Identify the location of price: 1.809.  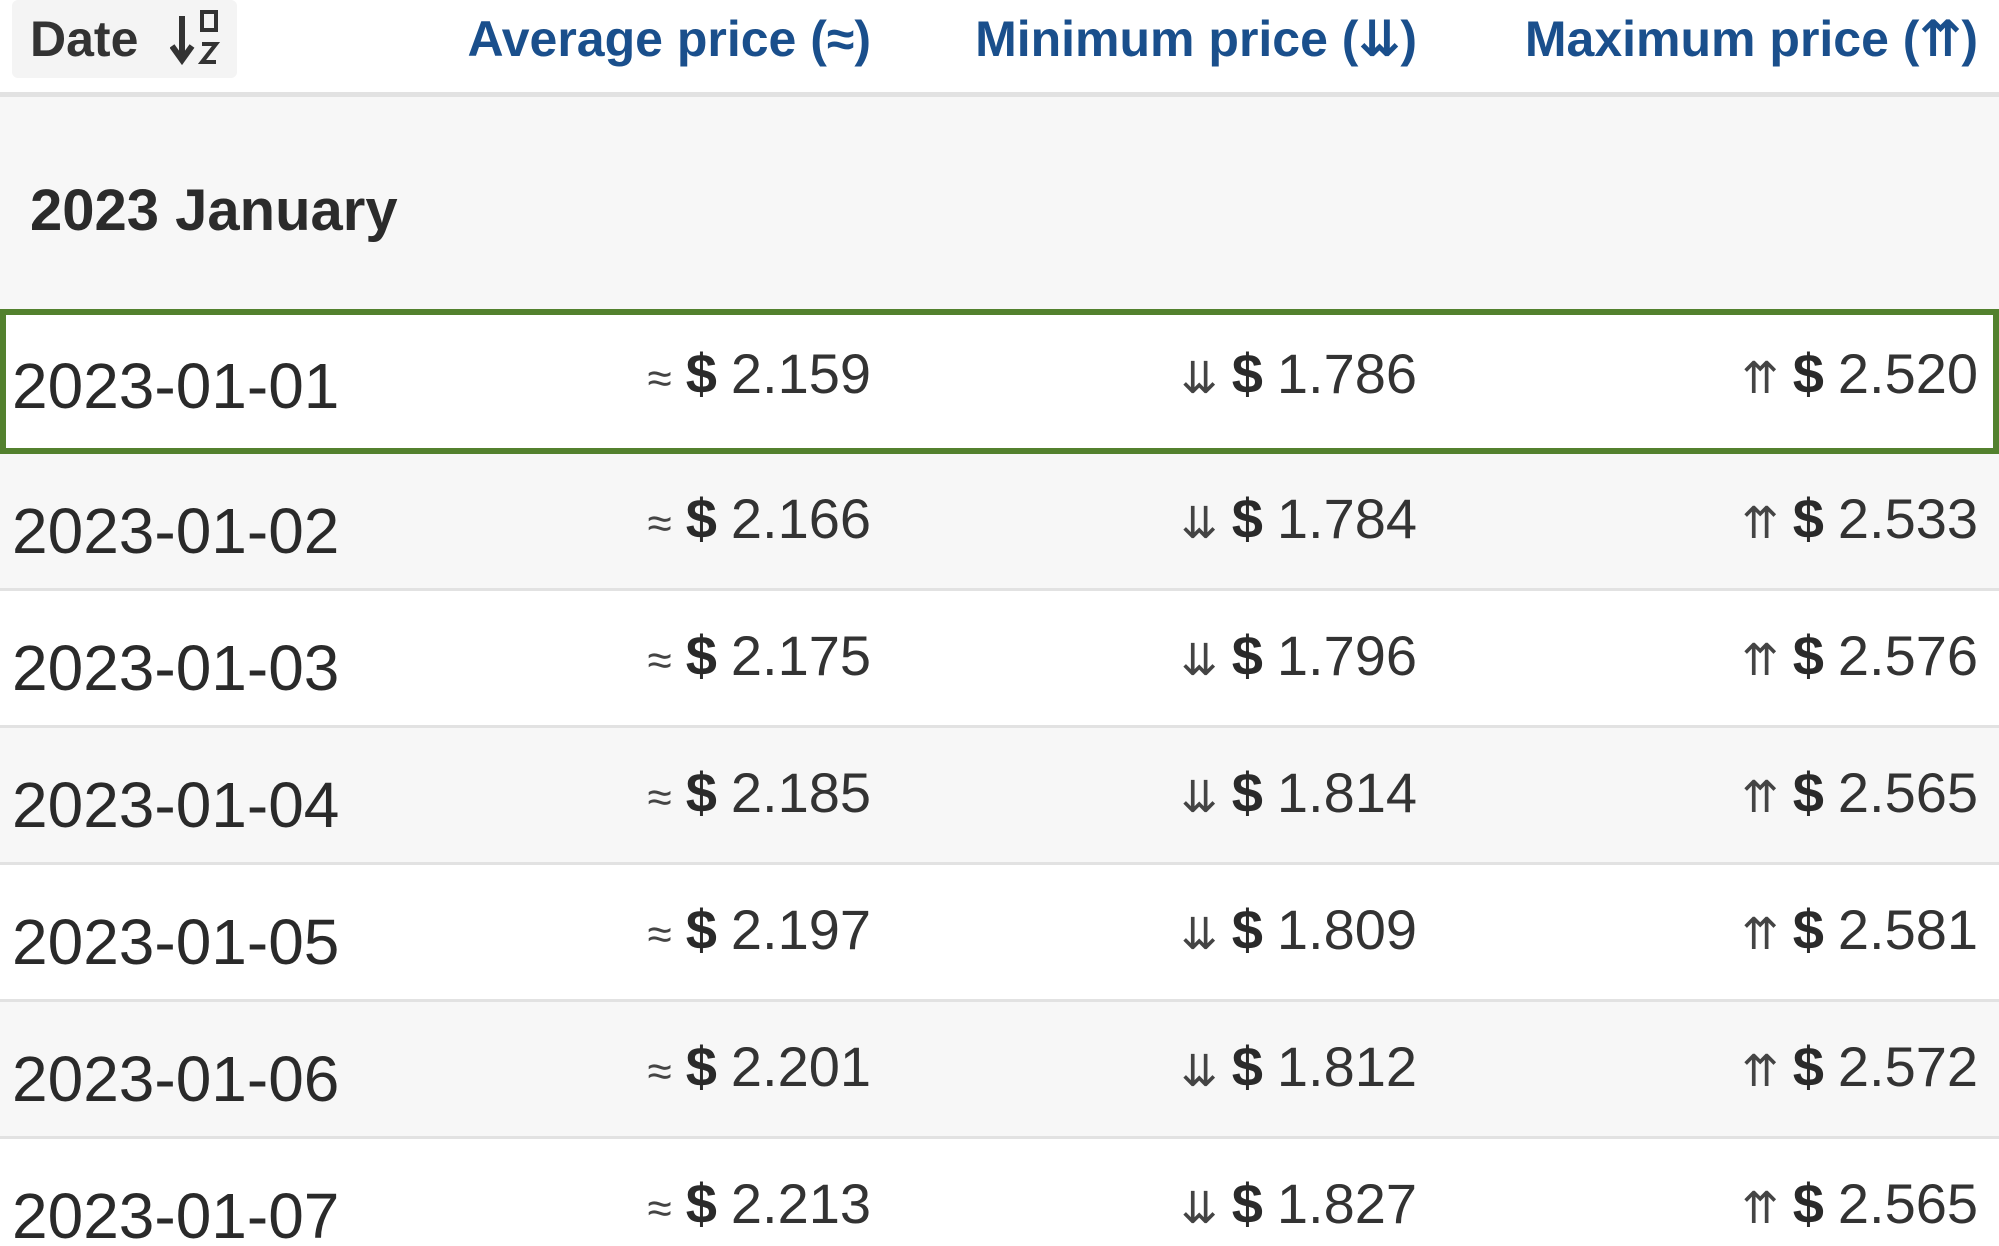
(1346, 929).